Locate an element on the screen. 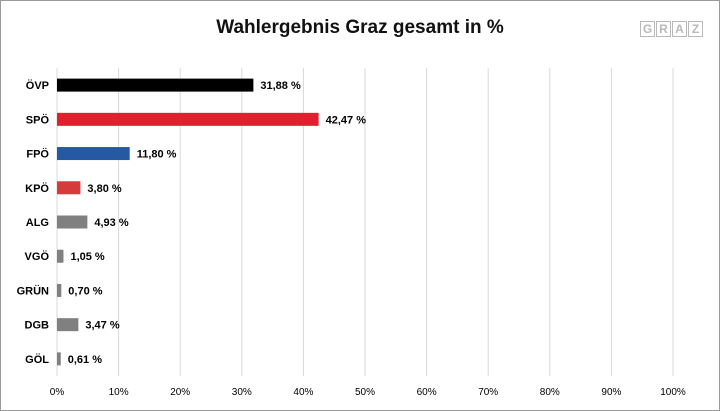  value-label: 4,93 % is located at coordinates (111, 223).